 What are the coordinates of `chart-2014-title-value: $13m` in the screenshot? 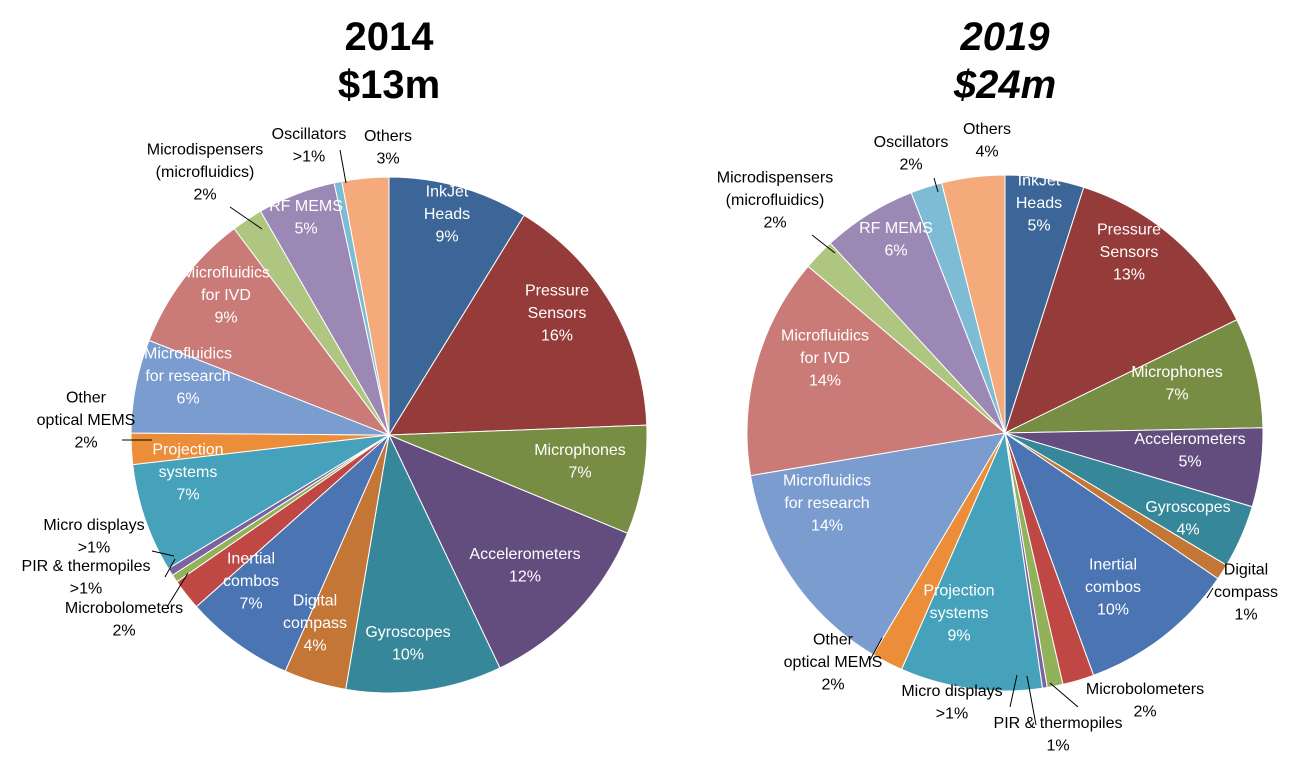 It's located at (389, 85).